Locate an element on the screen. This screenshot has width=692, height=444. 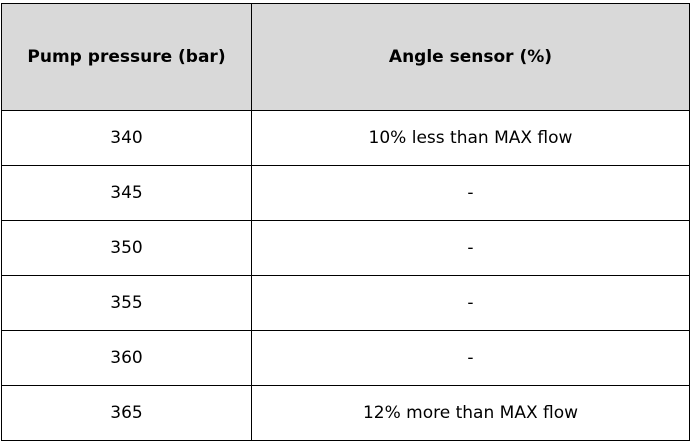
table-row: 345- is located at coordinates (345, 193).